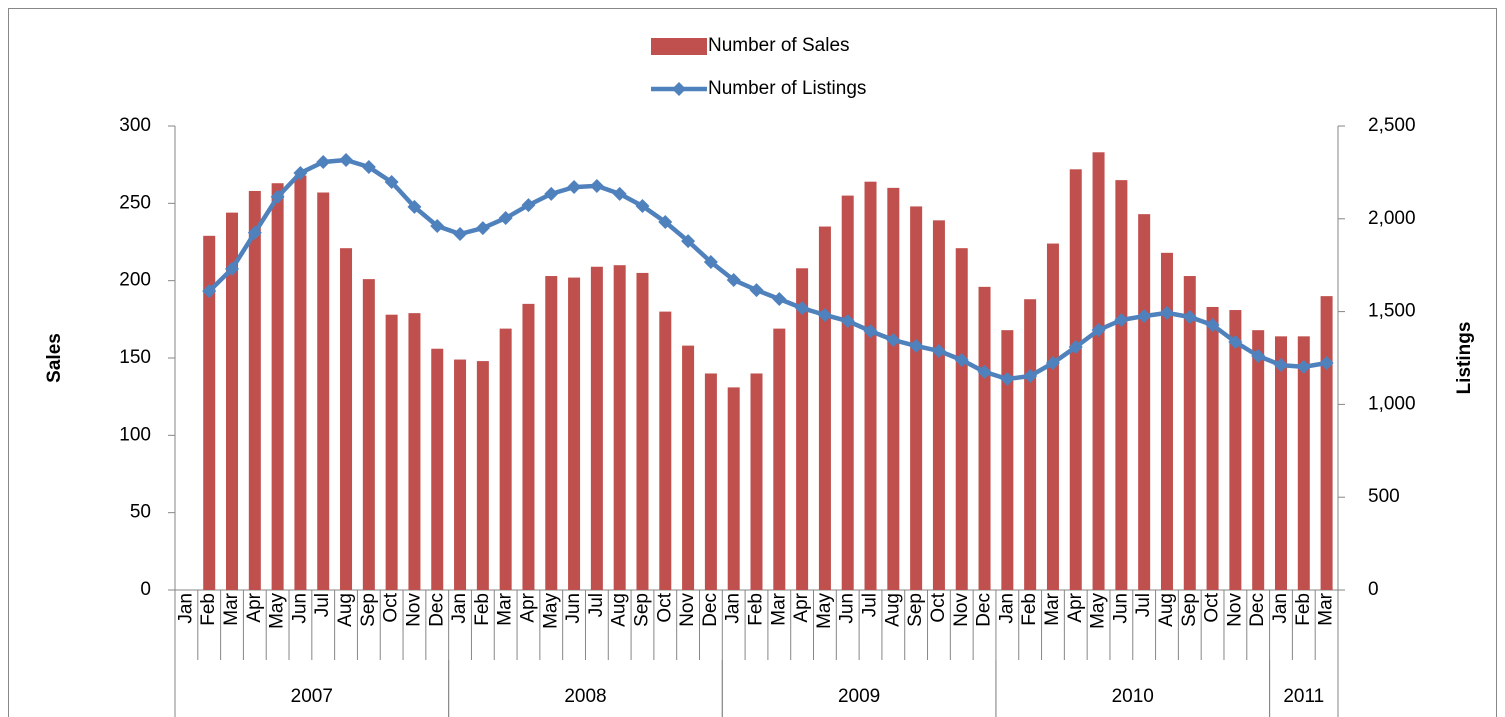  Describe the element at coordinates (847, 608) in the screenshot. I see `x-tick-label: Jun` at that location.